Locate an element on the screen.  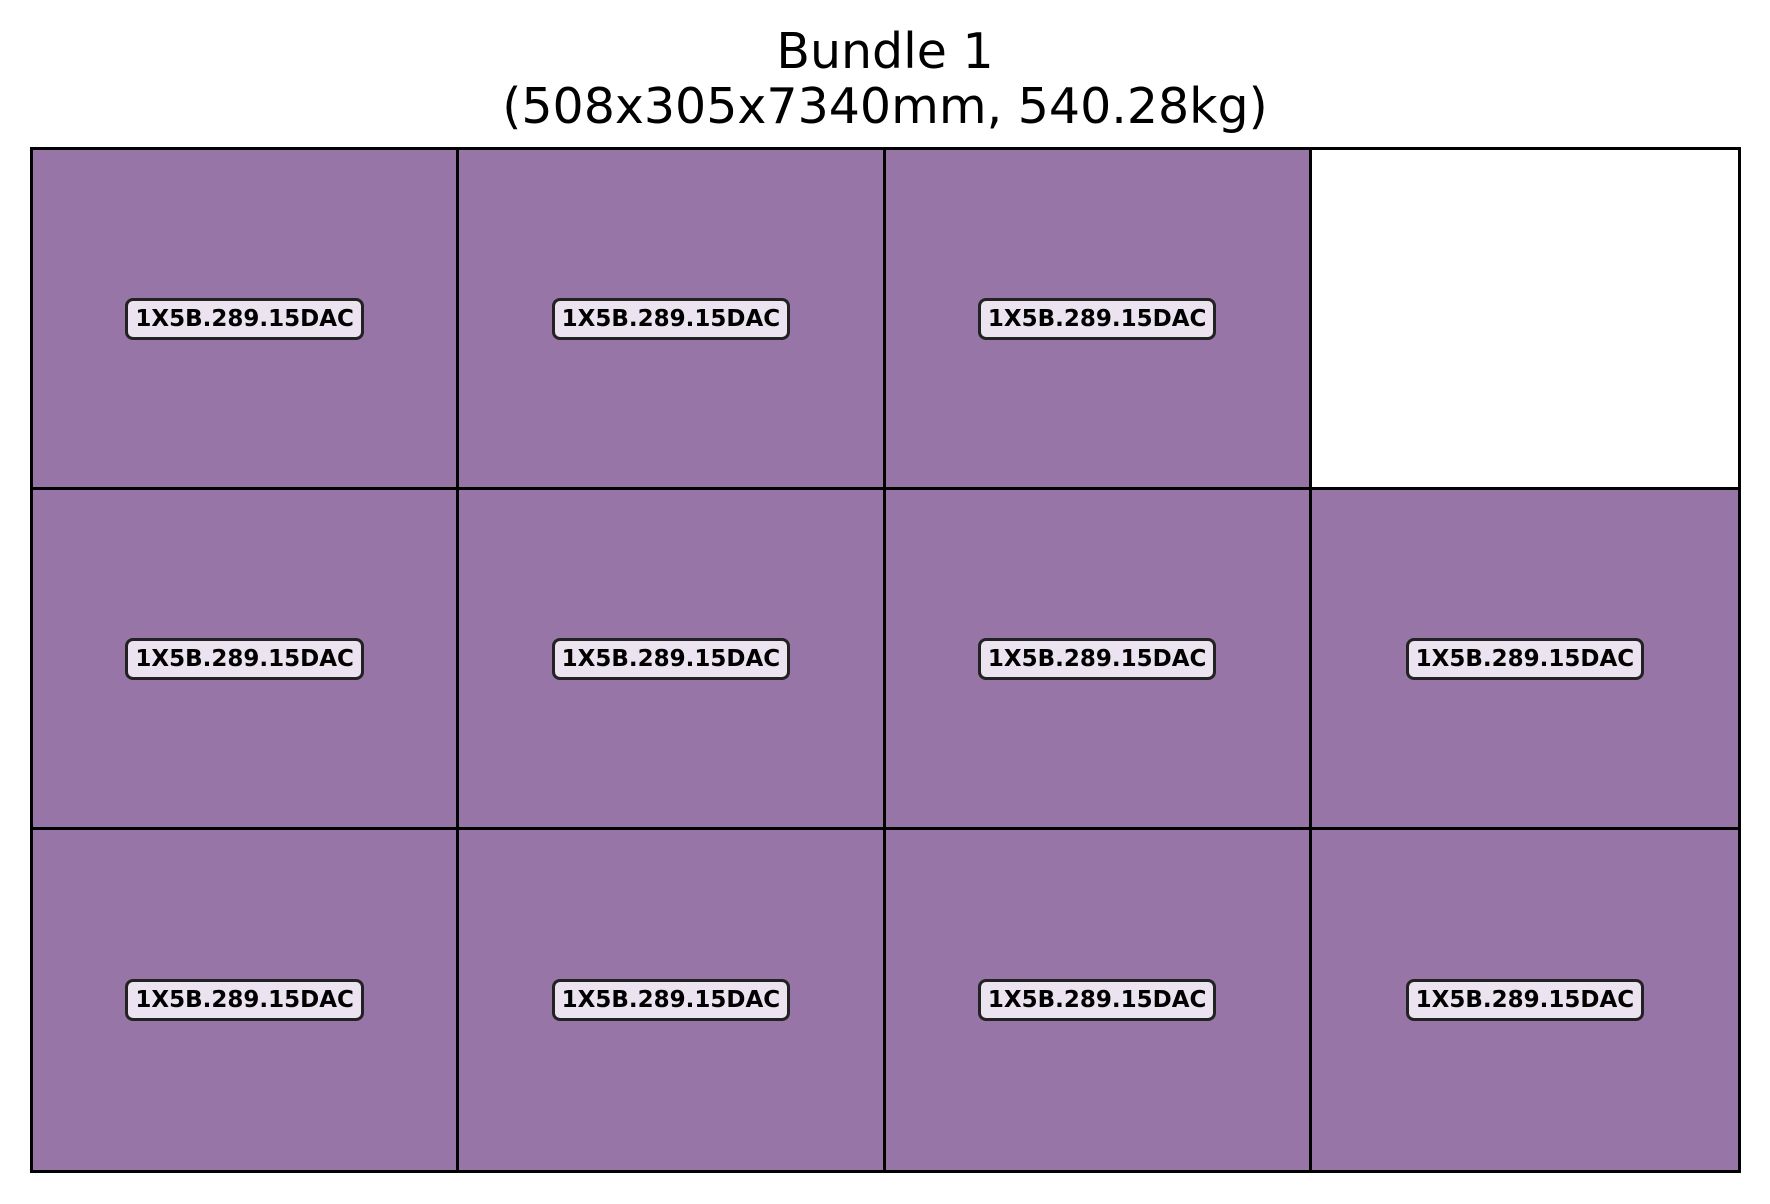
bundle-title: Bundle 1 is located at coordinates (885, 51).